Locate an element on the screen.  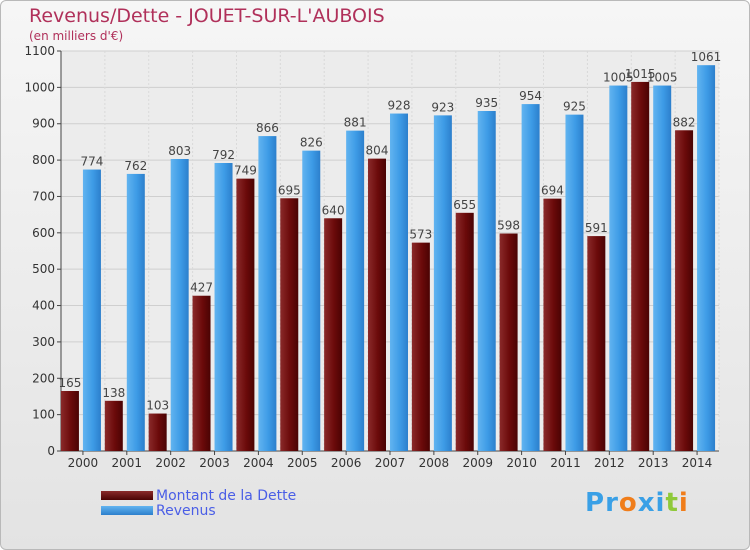
logo-letter: r is located at coordinates (612, 503).